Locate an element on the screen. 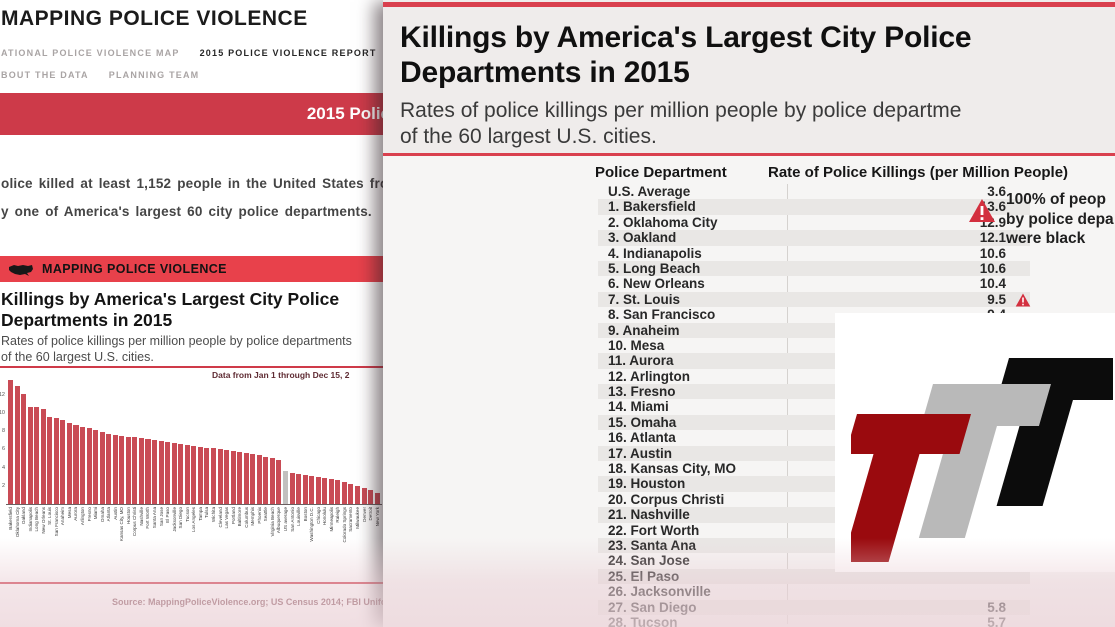 This screenshot has height=627, width=1115. bar-label: Minneapolis is located at coordinates (331, 519).